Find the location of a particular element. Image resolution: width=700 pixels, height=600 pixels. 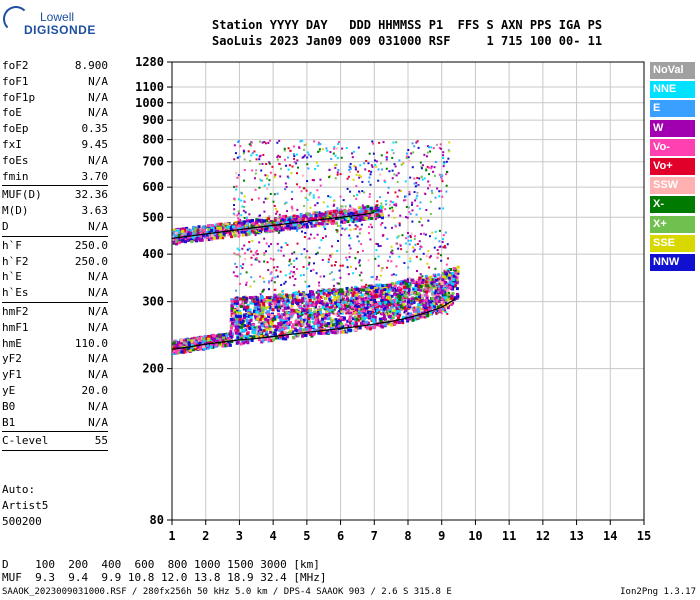

param-row: h`F 250.0 is located at coordinates (55, 246).